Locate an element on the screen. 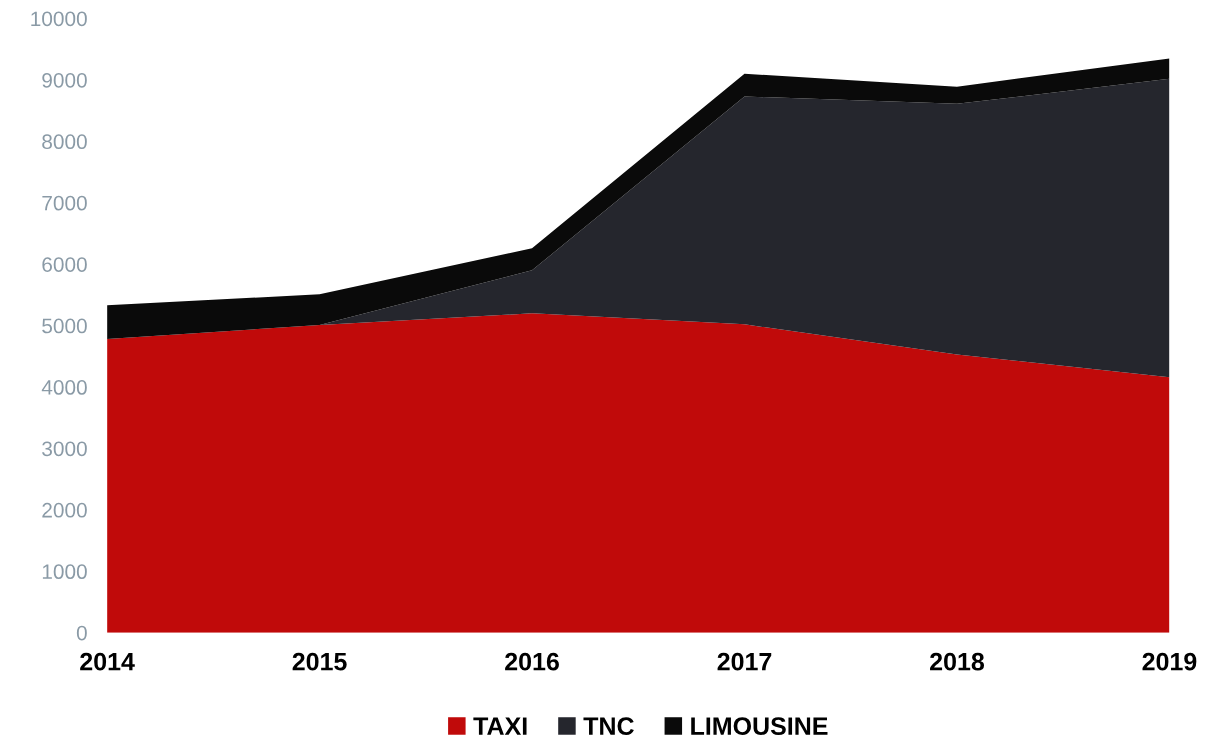 This screenshot has height=740, width=1231. x-tick-label: 2015 is located at coordinates (319, 661).